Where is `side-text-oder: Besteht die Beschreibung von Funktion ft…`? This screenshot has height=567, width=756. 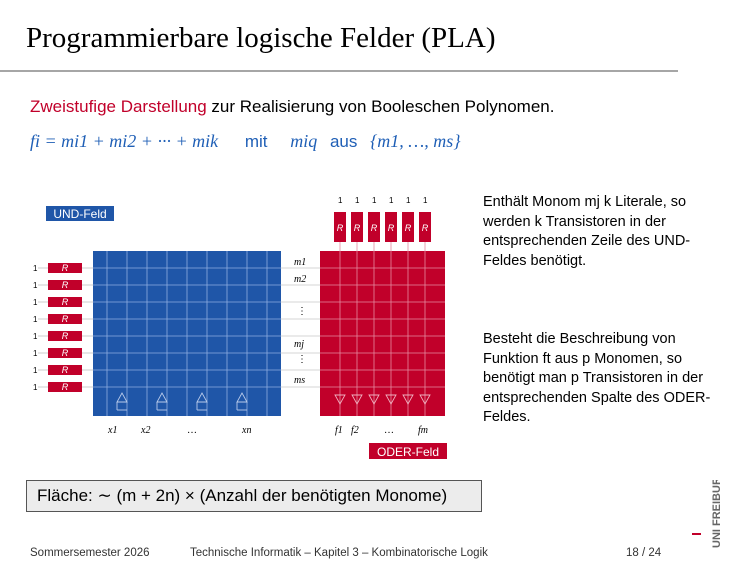 side-text-oder: Besteht die Beschreibung von Funktion ft… is located at coordinates (597, 378).